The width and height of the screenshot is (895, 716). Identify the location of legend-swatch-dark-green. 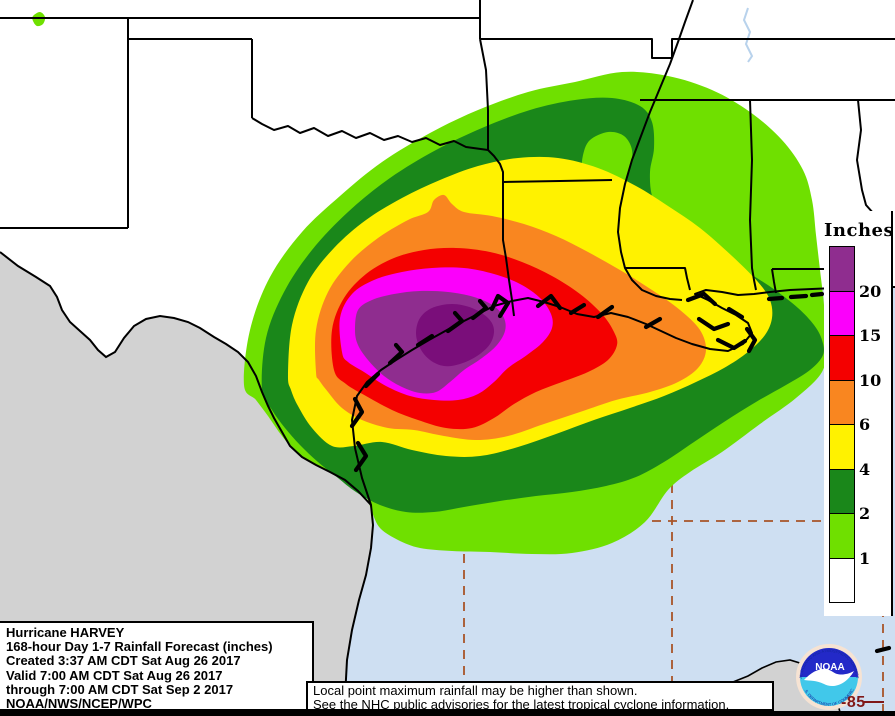
(842, 491).